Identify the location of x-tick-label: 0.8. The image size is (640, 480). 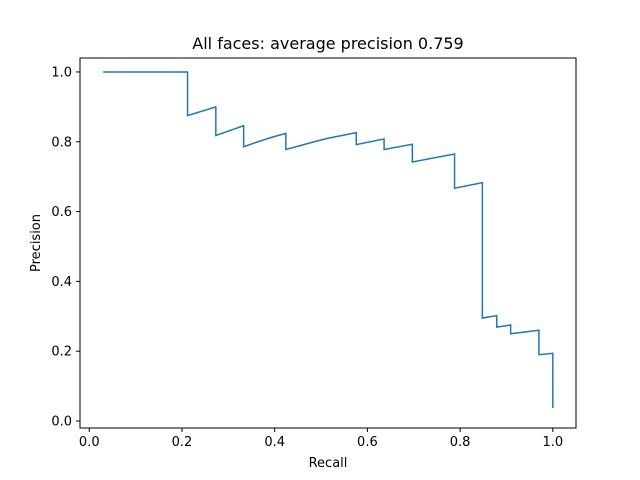
(460, 442).